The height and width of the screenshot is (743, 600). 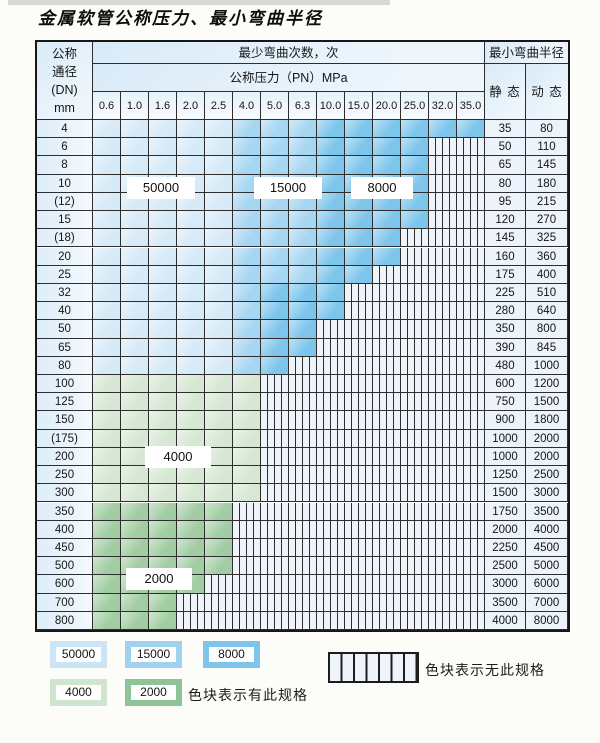 I want to click on matrix-cell-150-2.0, so click(x=191, y=420).